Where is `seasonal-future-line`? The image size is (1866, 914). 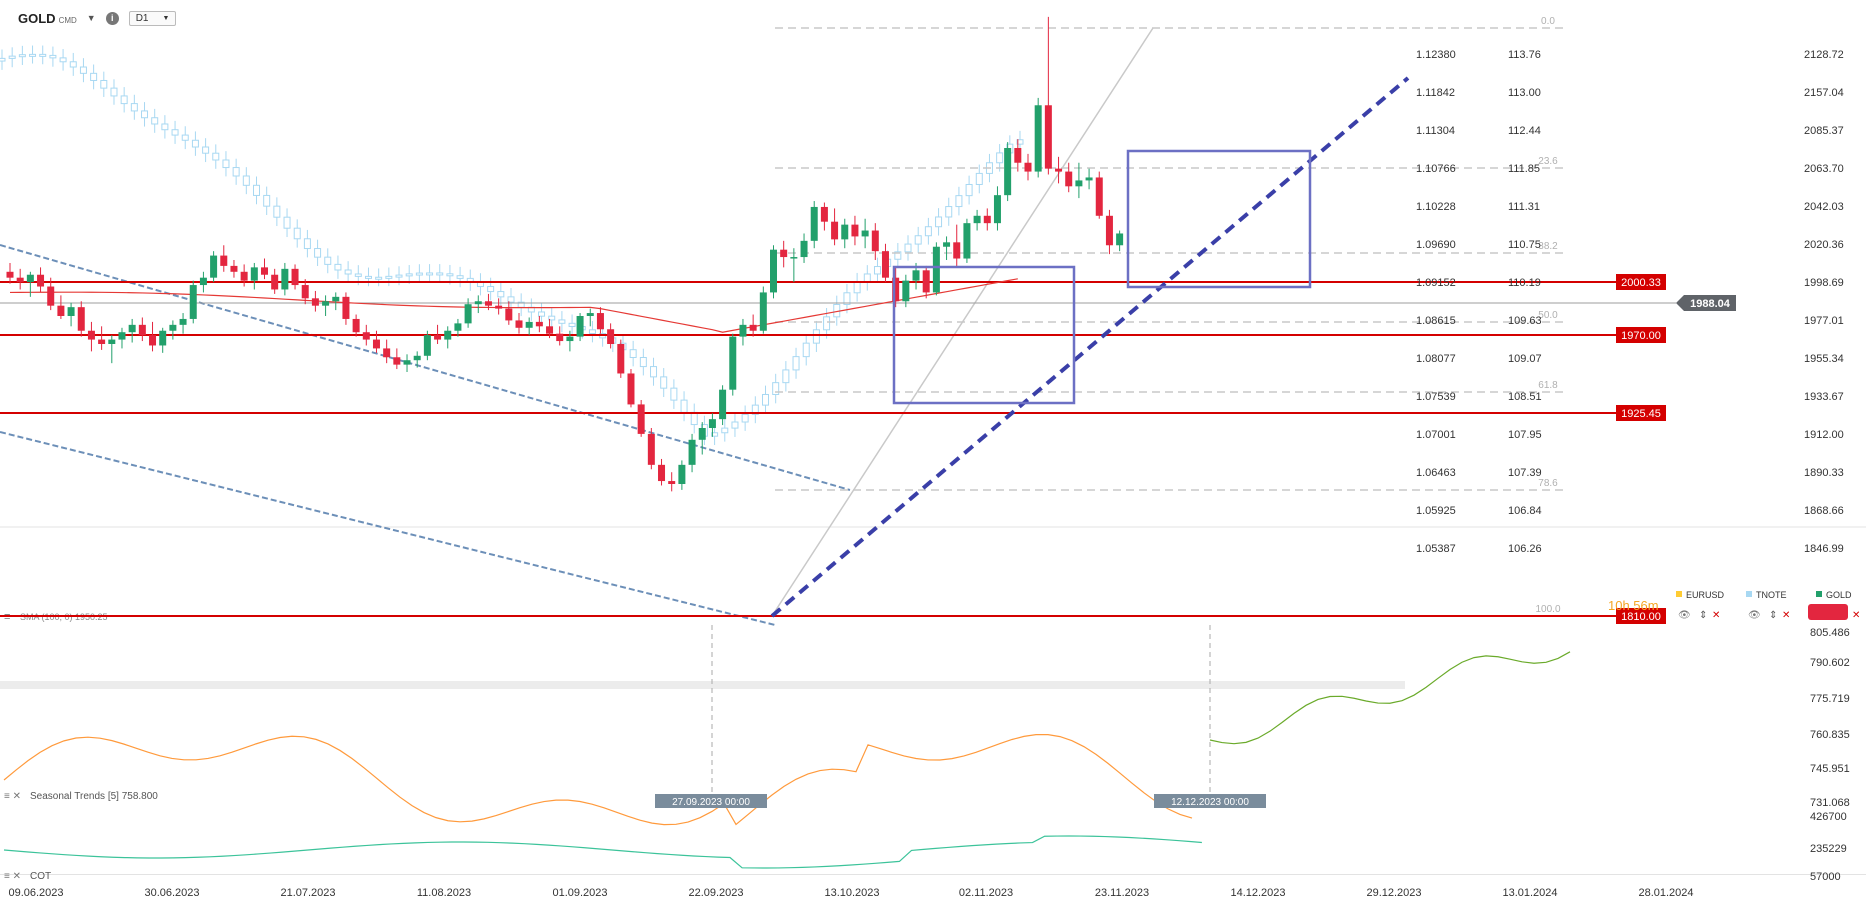 seasonal-future-line is located at coordinates (1390, 698).